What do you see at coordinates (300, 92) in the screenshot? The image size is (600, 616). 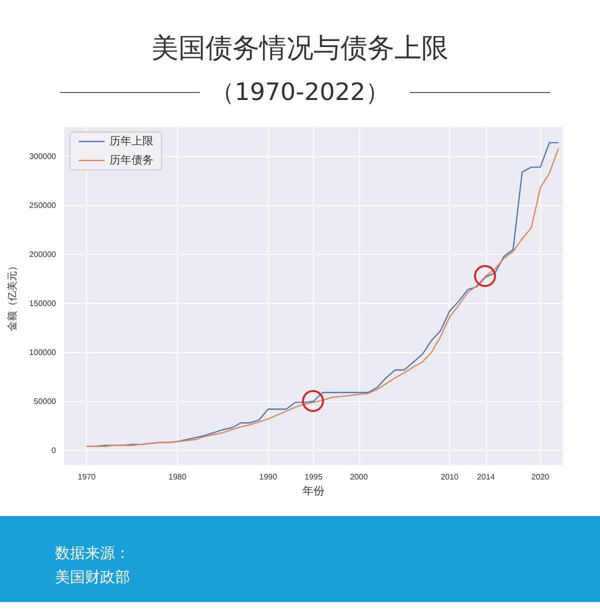 I see `chart-subtitle: （1970-2022）` at bounding box center [300, 92].